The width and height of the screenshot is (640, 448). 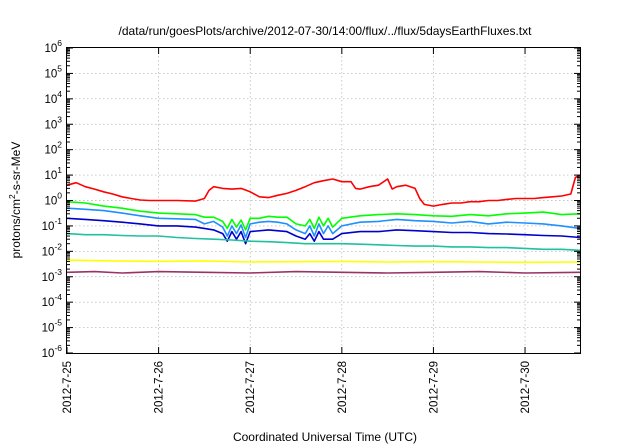 I want to click on x-tick-label: 2012-7-29, so click(x=434, y=387).